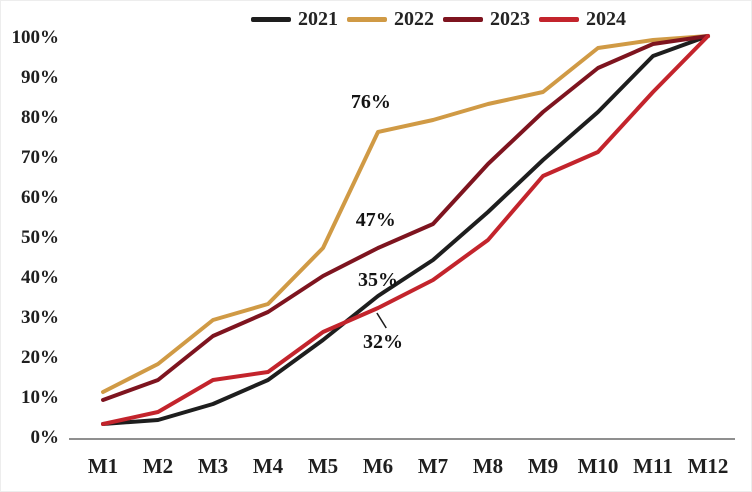  I want to click on legend-item-2021: 2021, so click(294, 19).